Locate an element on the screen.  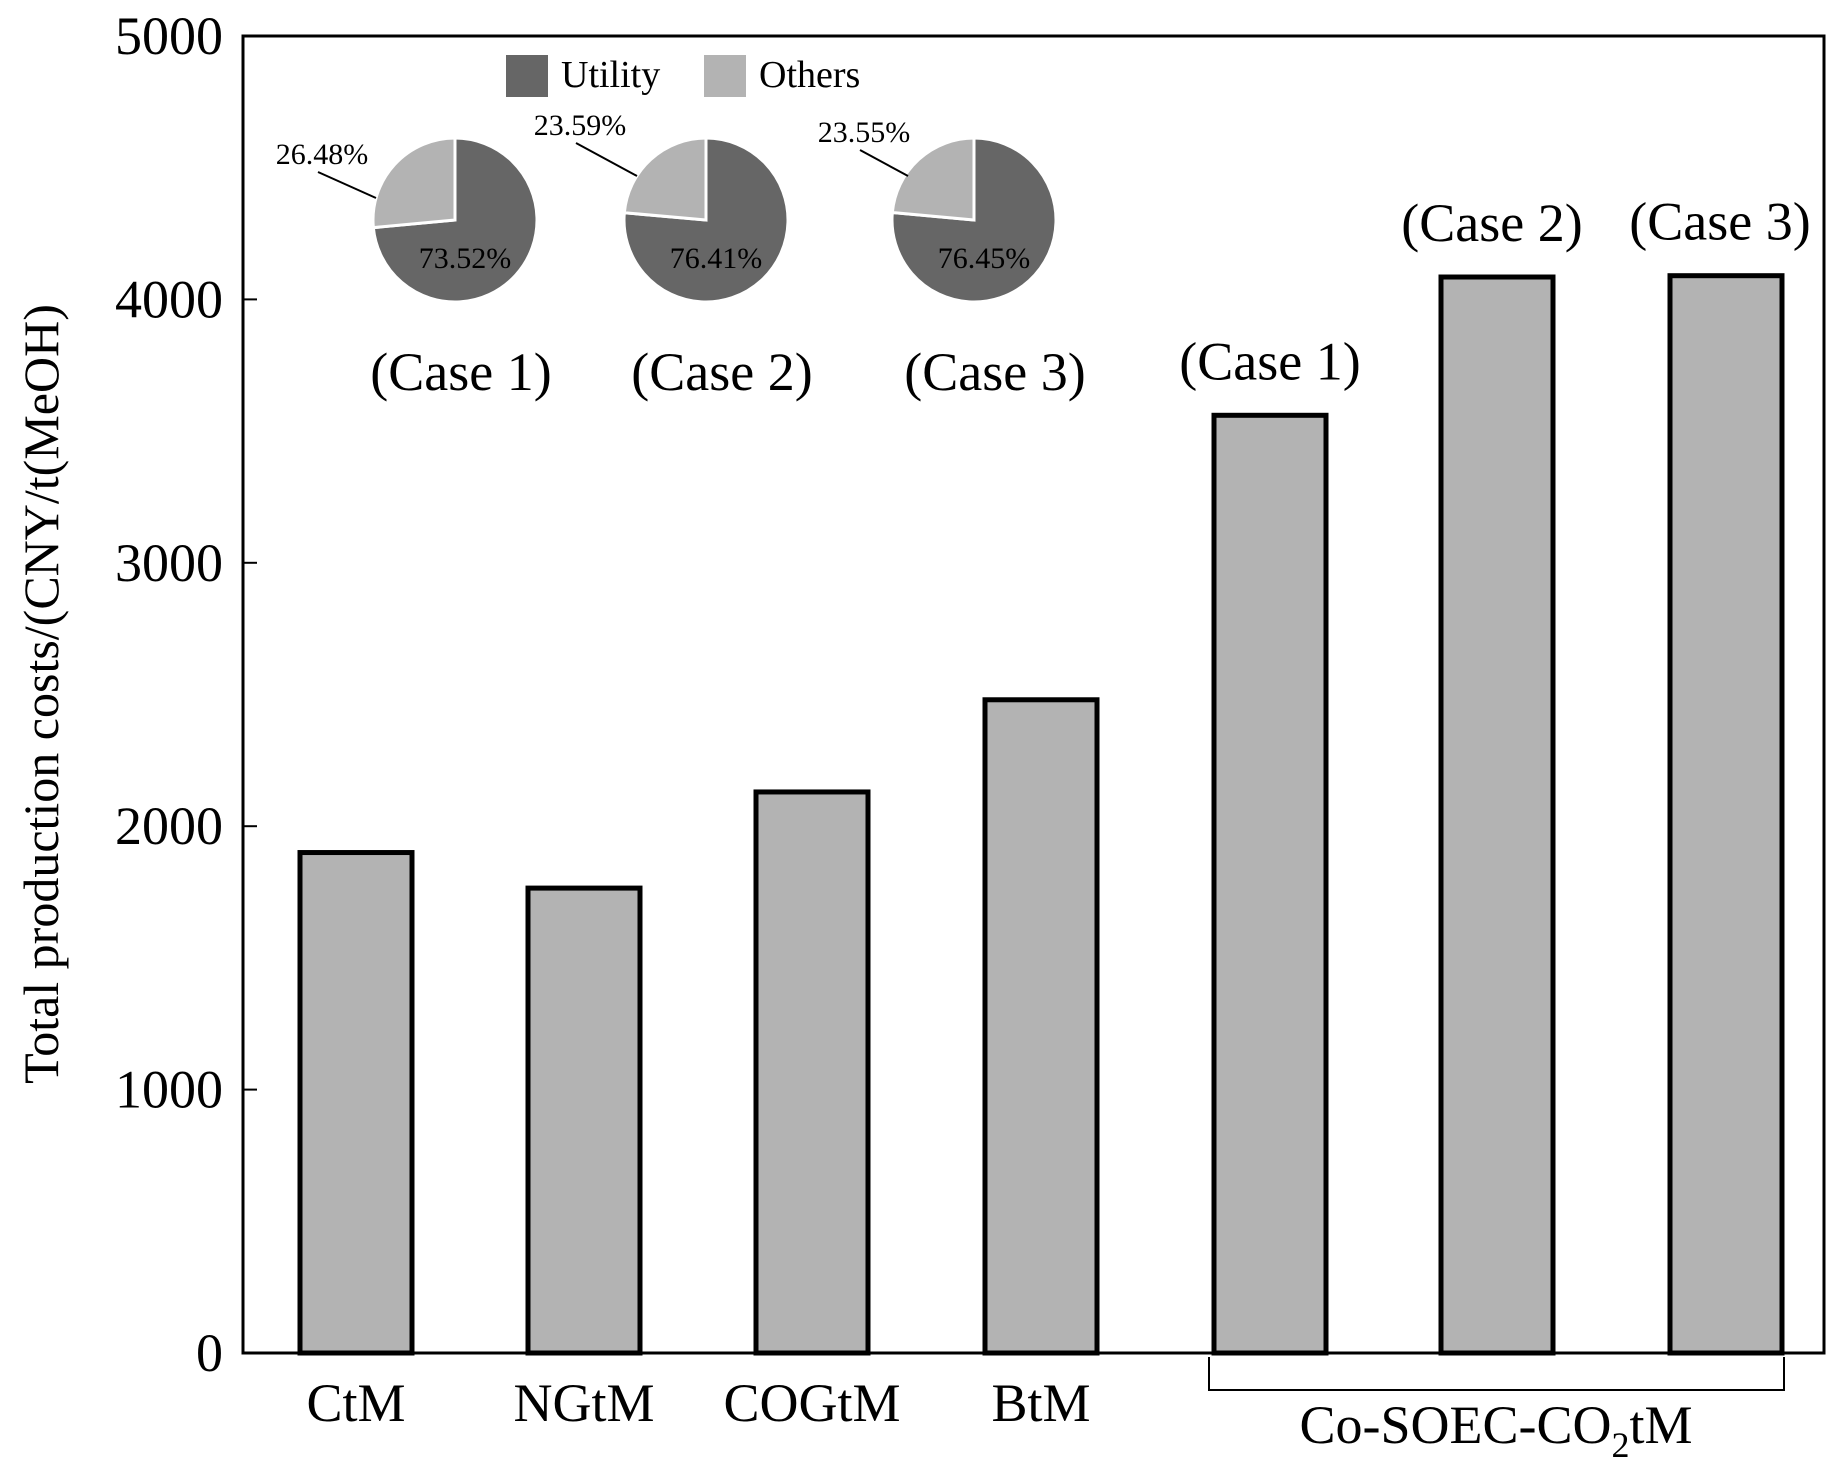
group-label: Co-SOEC-CO2tM is located at coordinates (1495, 1430).